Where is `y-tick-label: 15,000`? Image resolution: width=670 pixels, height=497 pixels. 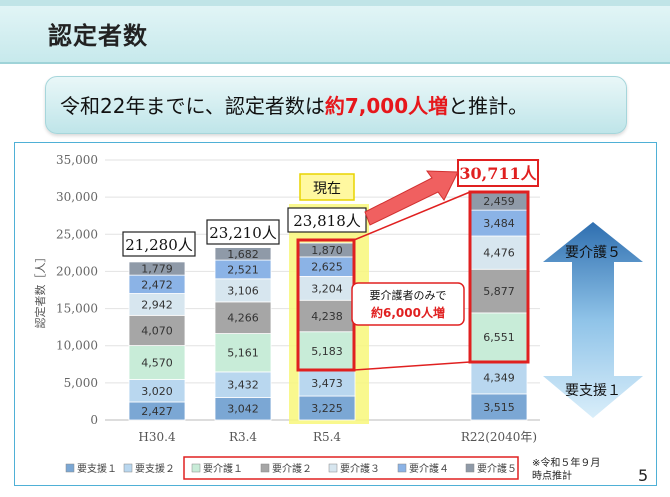 y-tick-label: 15,000 is located at coordinates (77, 309).